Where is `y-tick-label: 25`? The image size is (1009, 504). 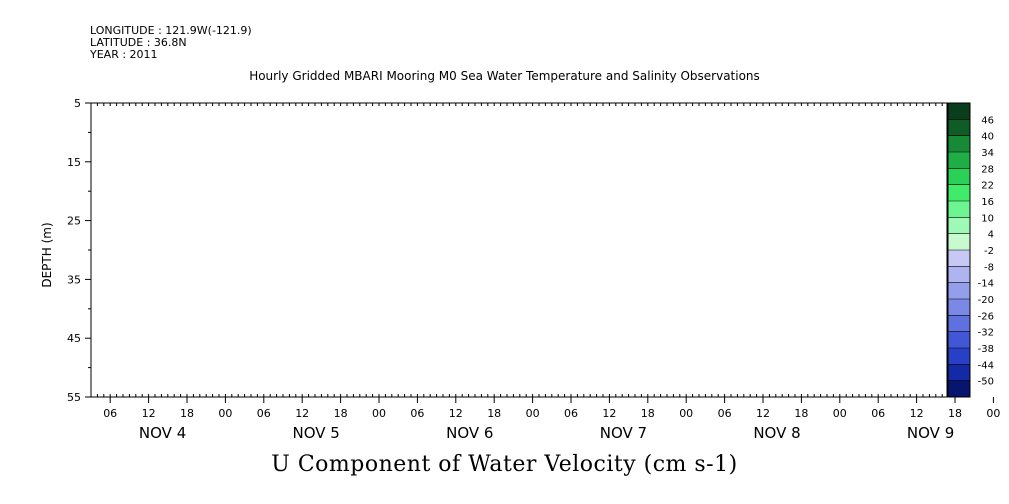 y-tick-label: 25 is located at coordinates (74, 221).